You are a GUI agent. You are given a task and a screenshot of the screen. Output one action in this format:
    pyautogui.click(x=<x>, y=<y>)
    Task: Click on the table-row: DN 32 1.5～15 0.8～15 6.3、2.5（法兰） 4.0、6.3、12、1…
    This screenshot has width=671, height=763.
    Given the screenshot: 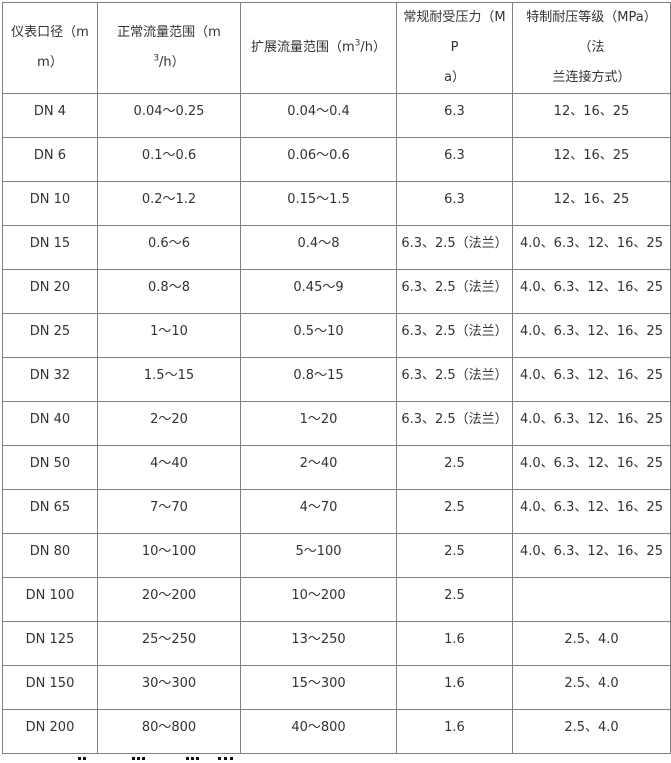 What is the action you would take?
    pyautogui.click(x=336, y=379)
    